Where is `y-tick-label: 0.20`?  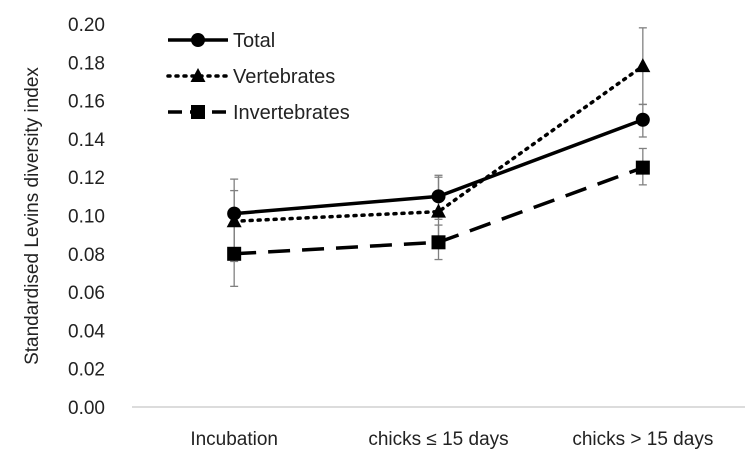 y-tick-label: 0.20 is located at coordinates (86, 25).